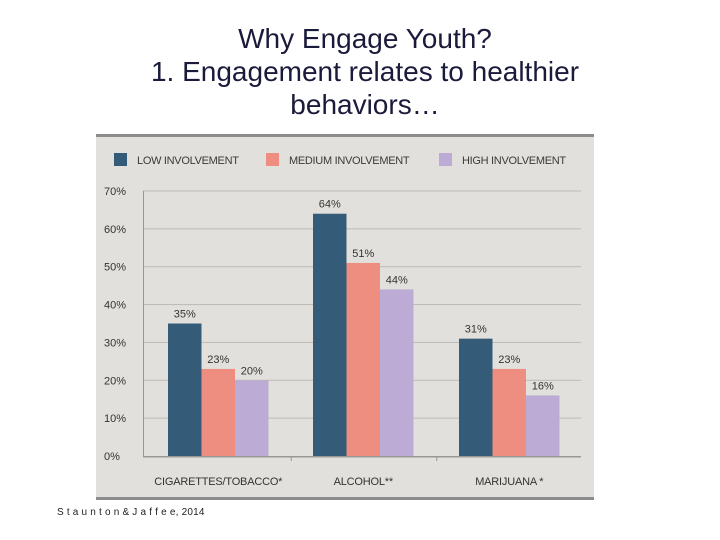 The image size is (720, 540). I want to click on y-tick-label: 0%, so click(112, 457).